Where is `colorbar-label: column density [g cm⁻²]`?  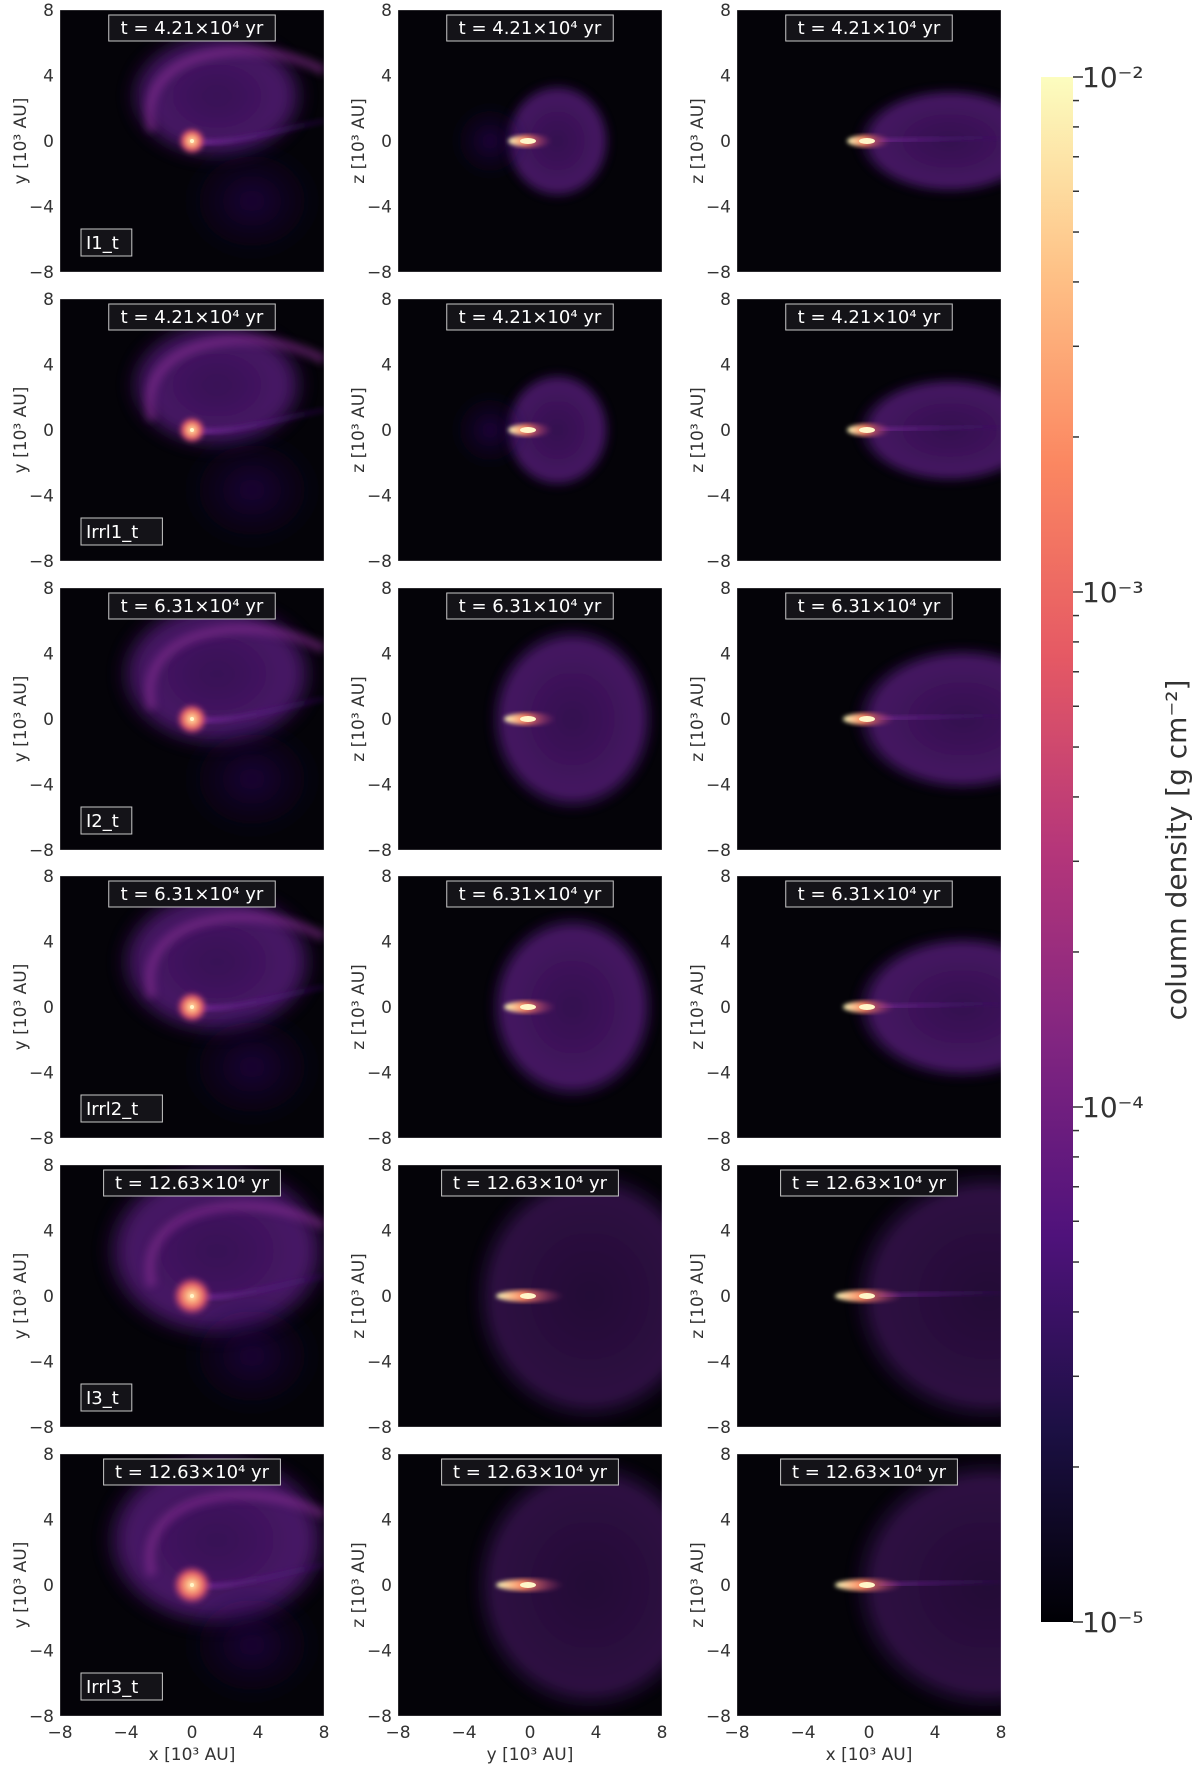
colorbar-label: column density [g cm⁻²] is located at coordinates (1176, 850).